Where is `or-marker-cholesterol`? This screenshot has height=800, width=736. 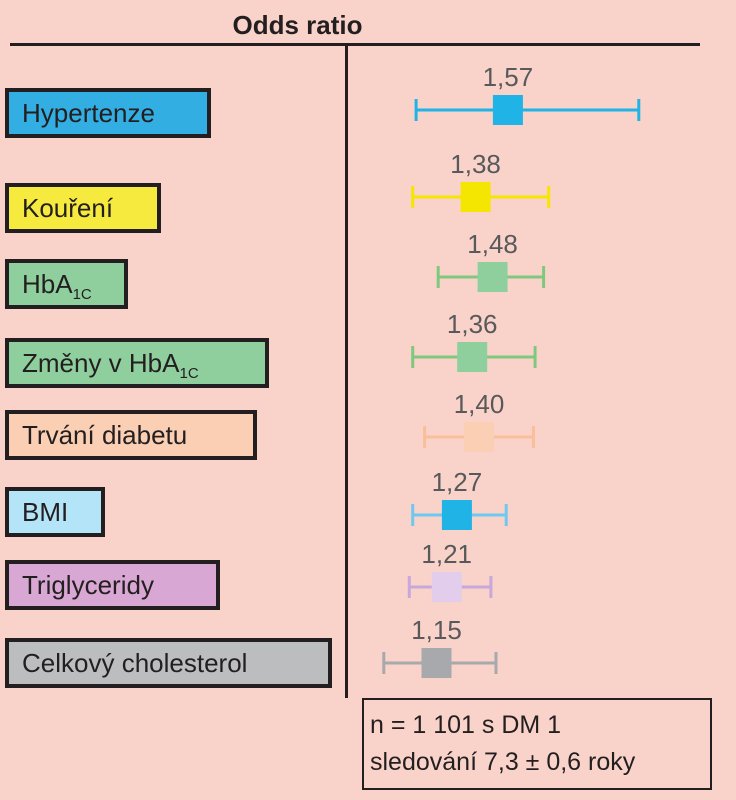
or-marker-cholesterol is located at coordinates (436, 663).